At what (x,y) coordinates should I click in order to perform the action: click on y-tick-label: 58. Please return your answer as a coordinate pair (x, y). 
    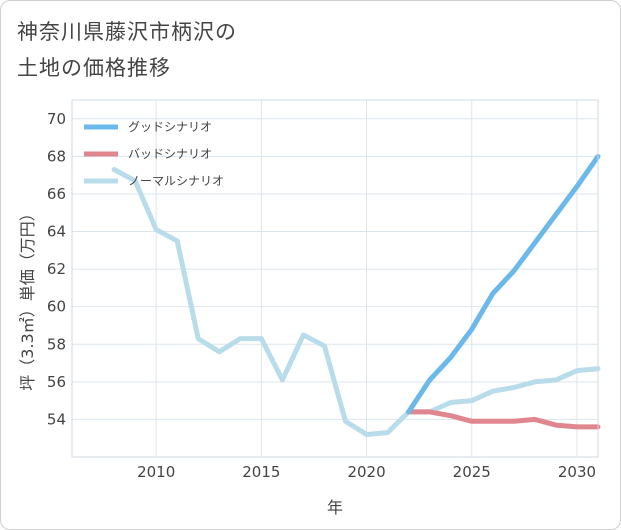
    Looking at the image, I should click on (56, 344).